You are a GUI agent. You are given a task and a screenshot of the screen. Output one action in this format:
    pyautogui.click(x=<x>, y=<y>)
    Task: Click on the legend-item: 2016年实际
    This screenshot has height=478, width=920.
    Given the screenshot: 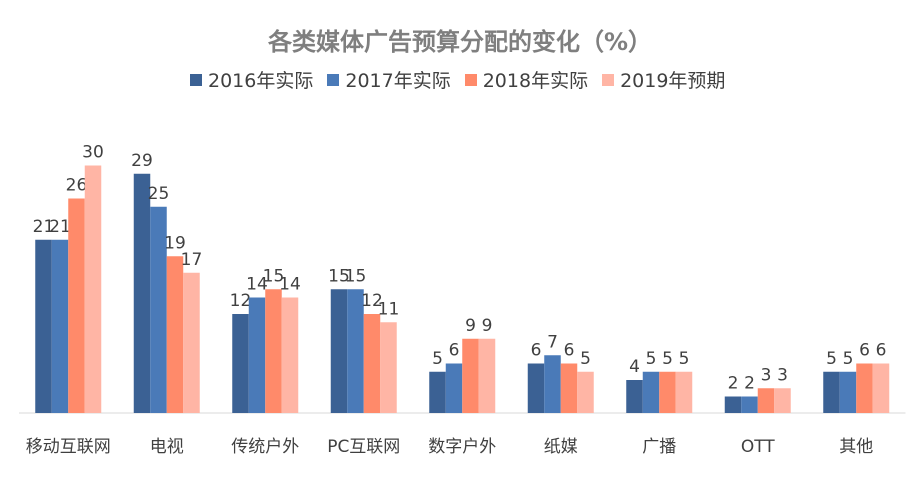 What is the action you would take?
    pyautogui.click(x=251, y=79)
    